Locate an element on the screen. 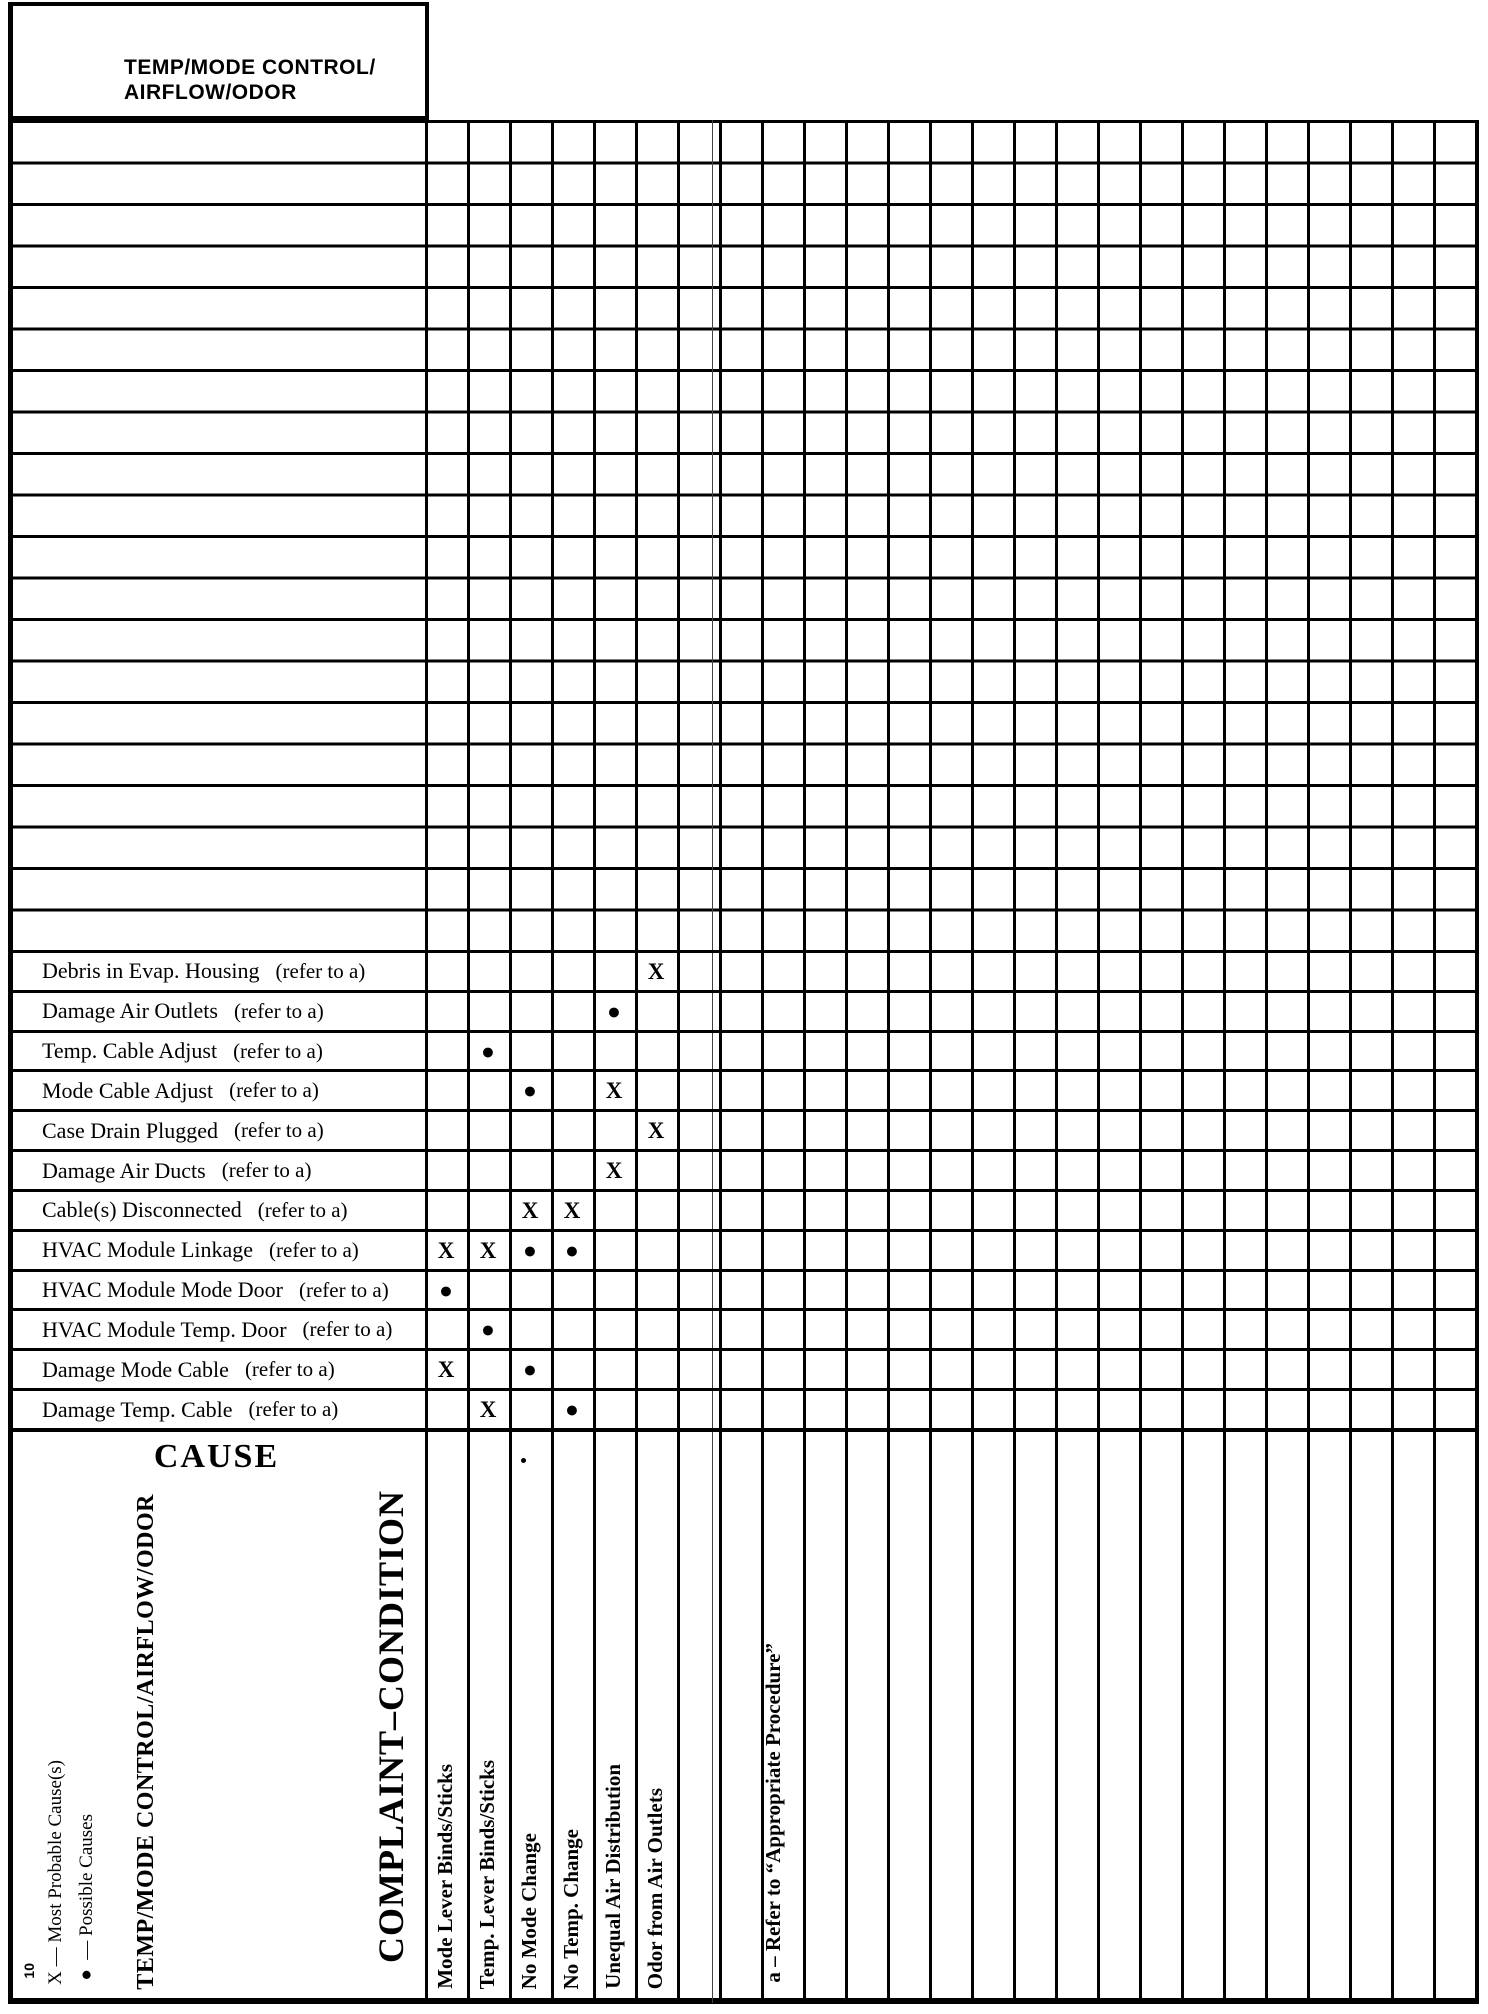 This screenshot has width=1488, height=2014. cause-label: Cable(s) Disconnected (refer to a) is located at coordinates (216, 1210).